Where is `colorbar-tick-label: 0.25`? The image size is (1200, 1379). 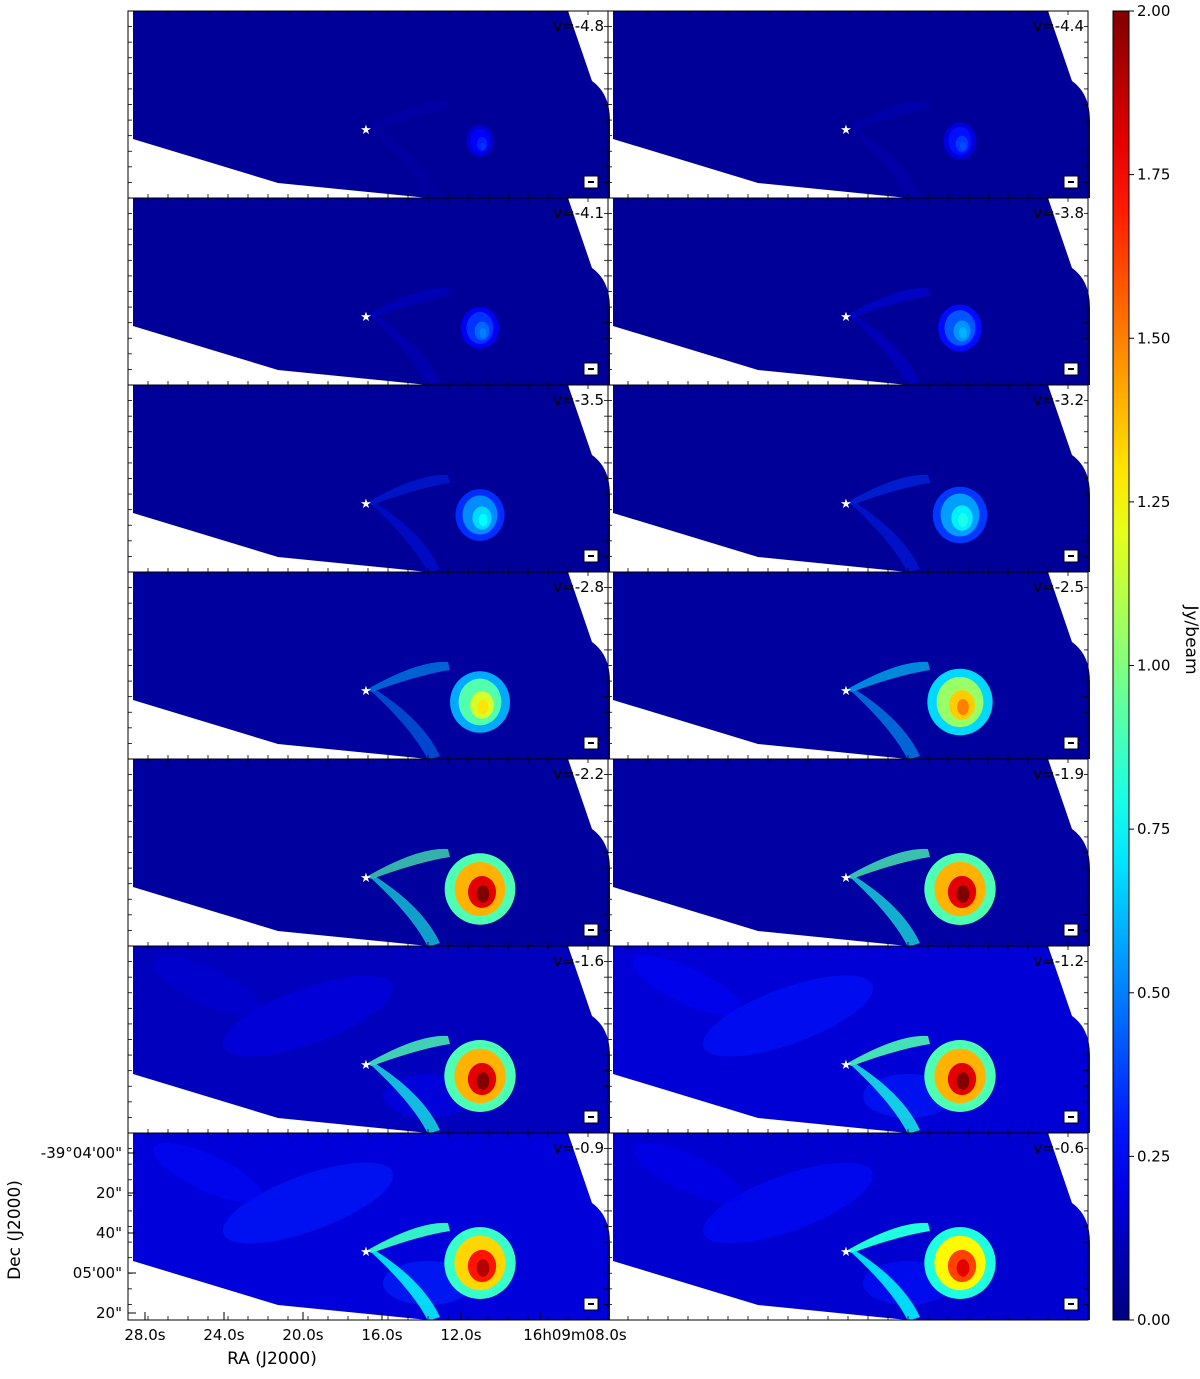 colorbar-tick-label: 0.25 is located at coordinates (1153, 1156).